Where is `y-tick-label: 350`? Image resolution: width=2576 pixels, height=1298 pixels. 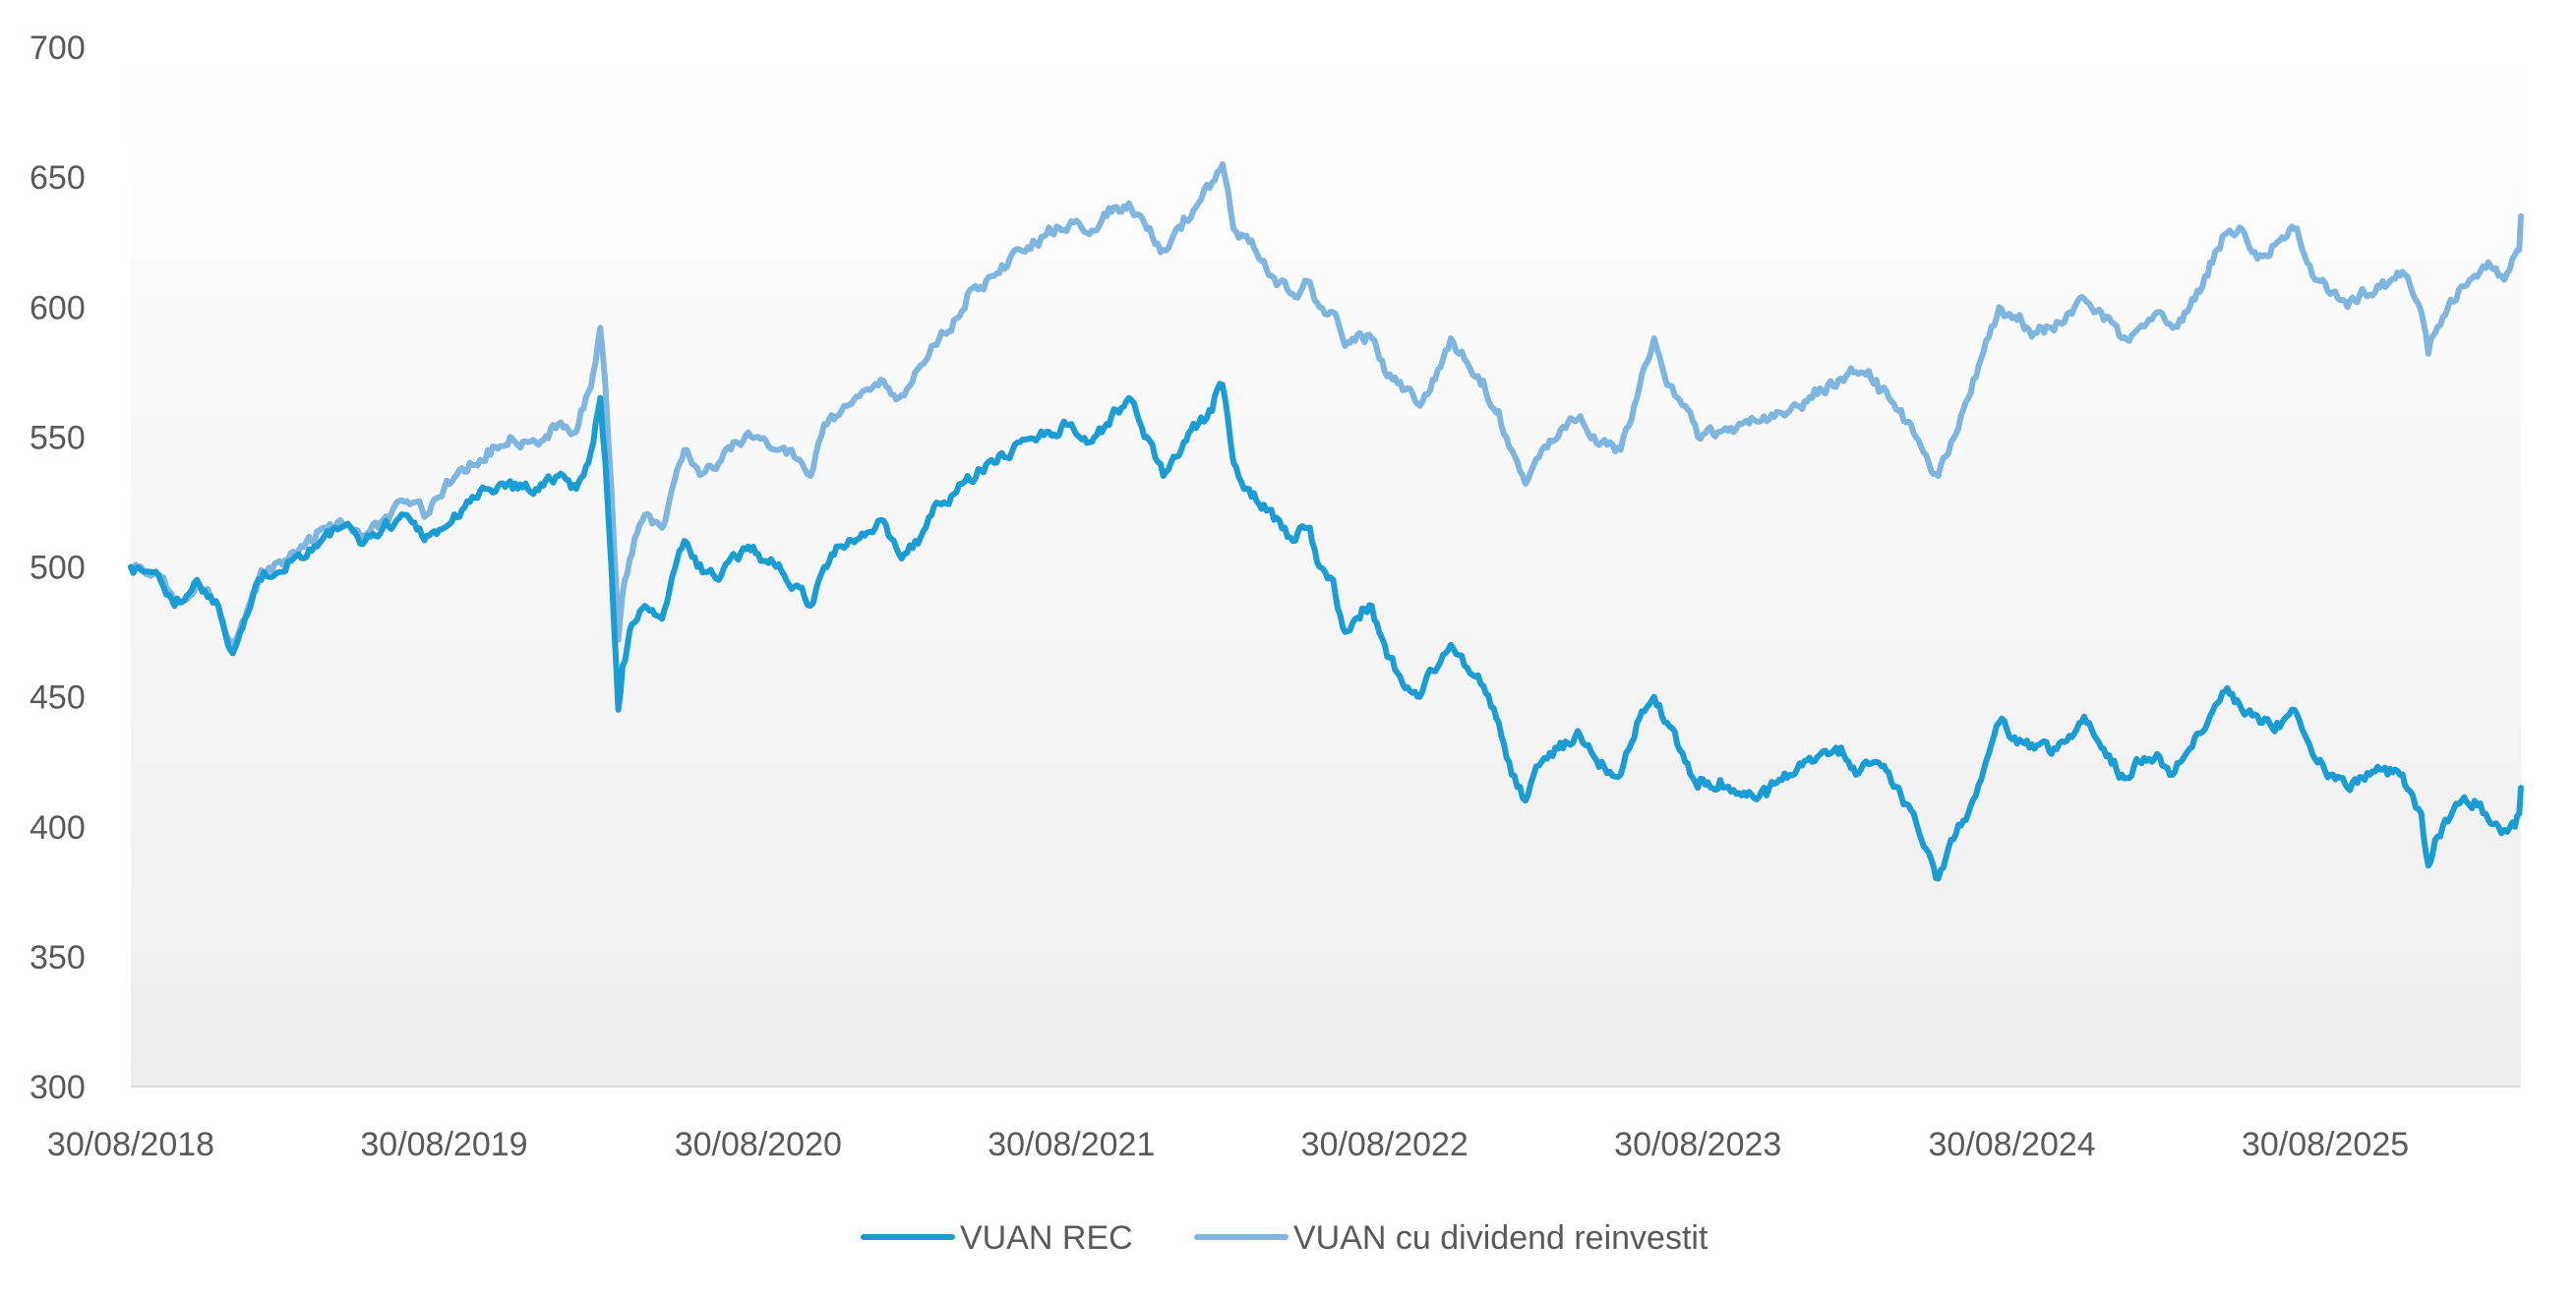
y-tick-label: 350 is located at coordinates (58, 957).